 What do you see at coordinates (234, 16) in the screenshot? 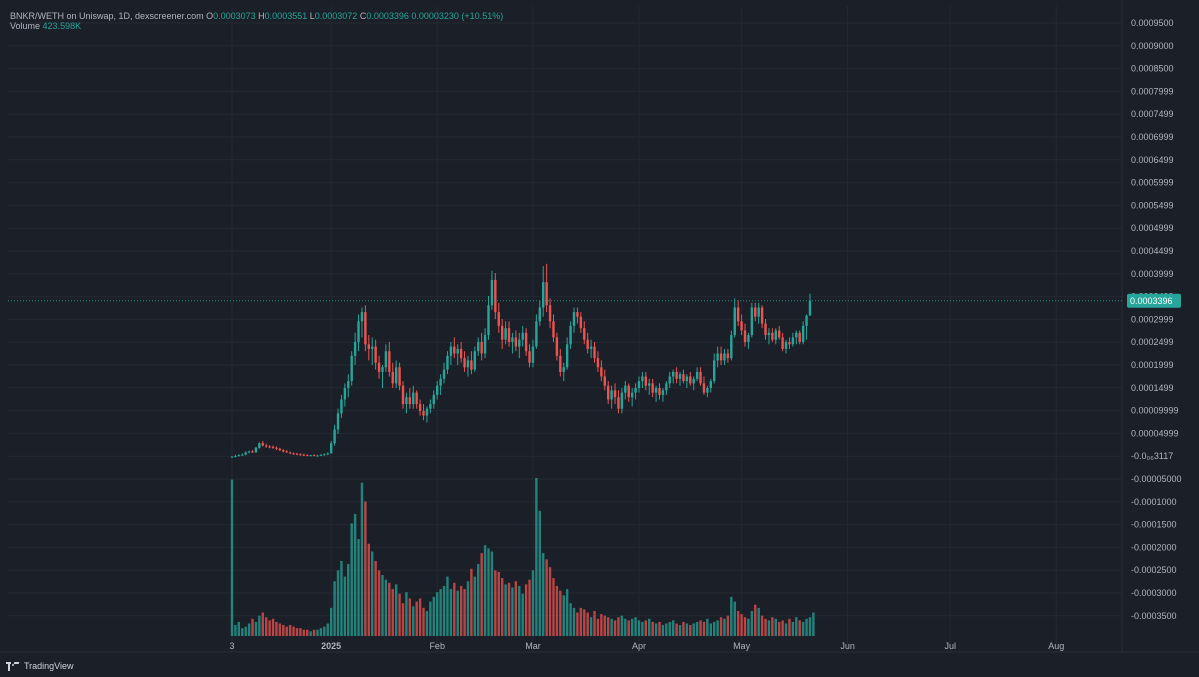
I see `open-value: 0.0003073` at bounding box center [234, 16].